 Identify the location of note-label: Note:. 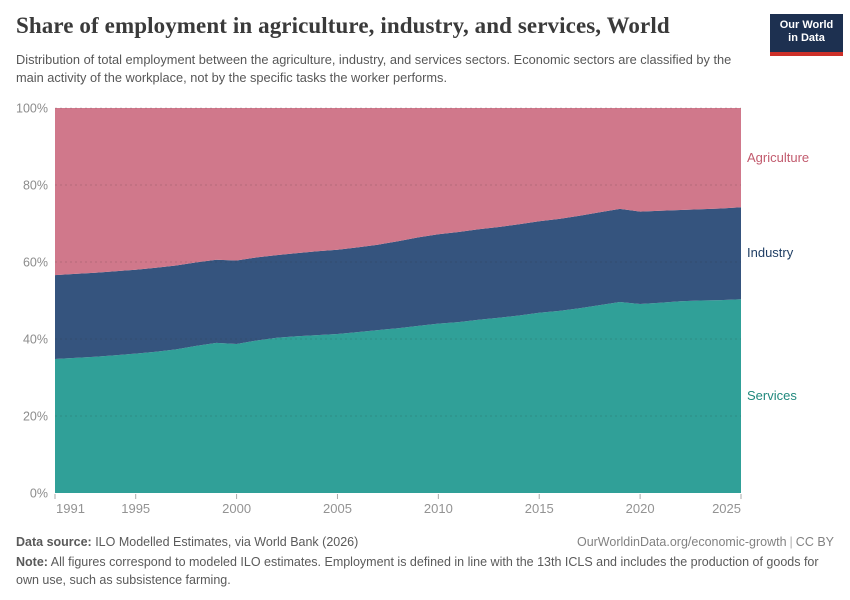
(32, 562).